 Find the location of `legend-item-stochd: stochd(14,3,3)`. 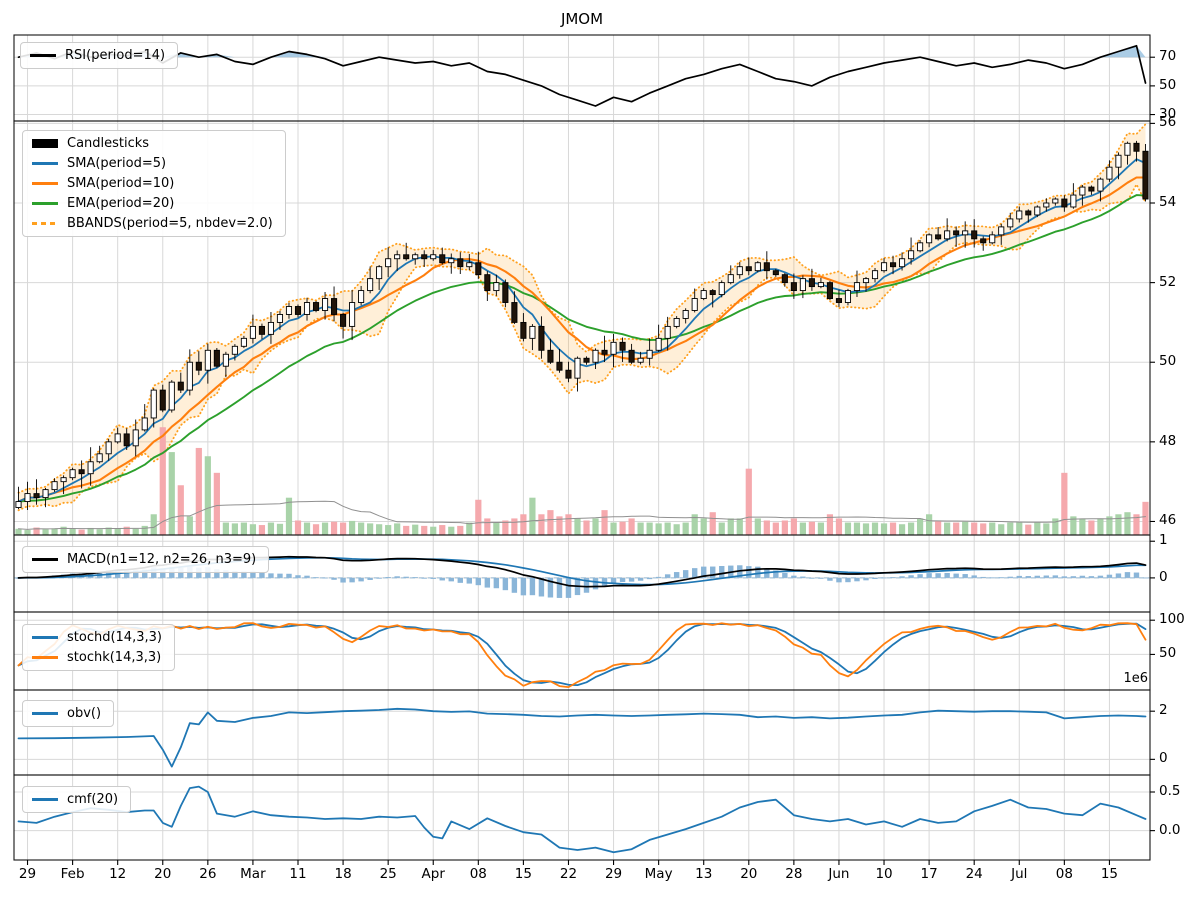

legend-item-stochd: stochd(14,3,3) is located at coordinates (97, 637).